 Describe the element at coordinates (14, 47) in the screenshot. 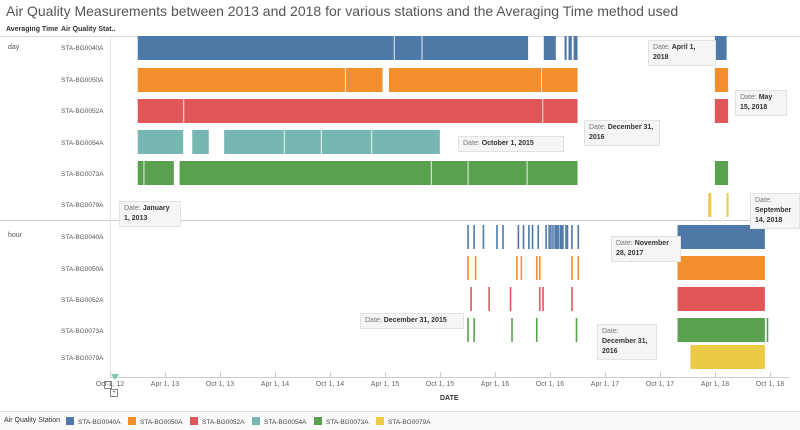

I see `group-label-day: day` at that location.